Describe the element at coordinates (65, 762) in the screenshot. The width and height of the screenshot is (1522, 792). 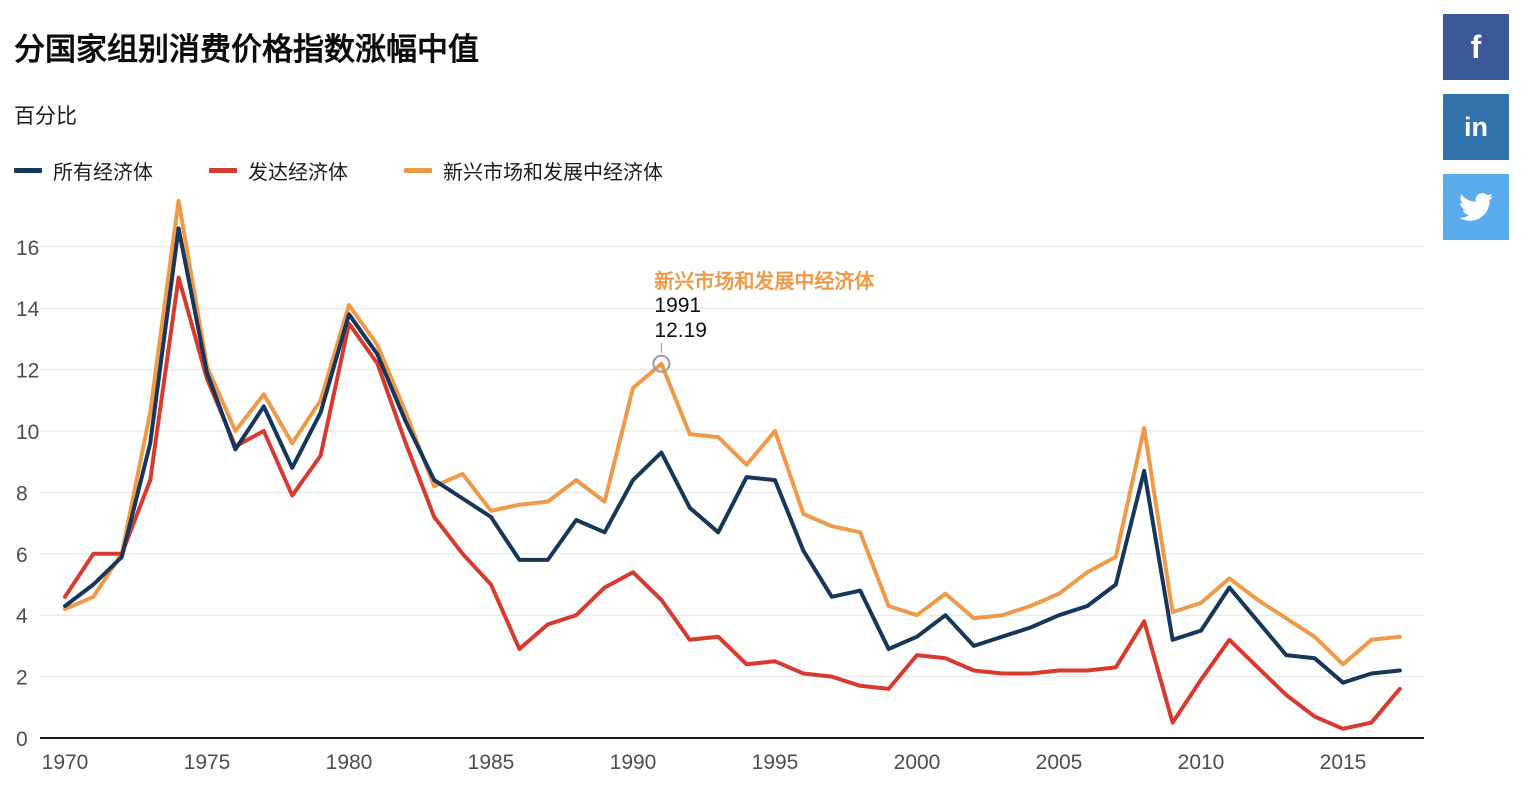
I see `x-tick-label: 1970` at that location.